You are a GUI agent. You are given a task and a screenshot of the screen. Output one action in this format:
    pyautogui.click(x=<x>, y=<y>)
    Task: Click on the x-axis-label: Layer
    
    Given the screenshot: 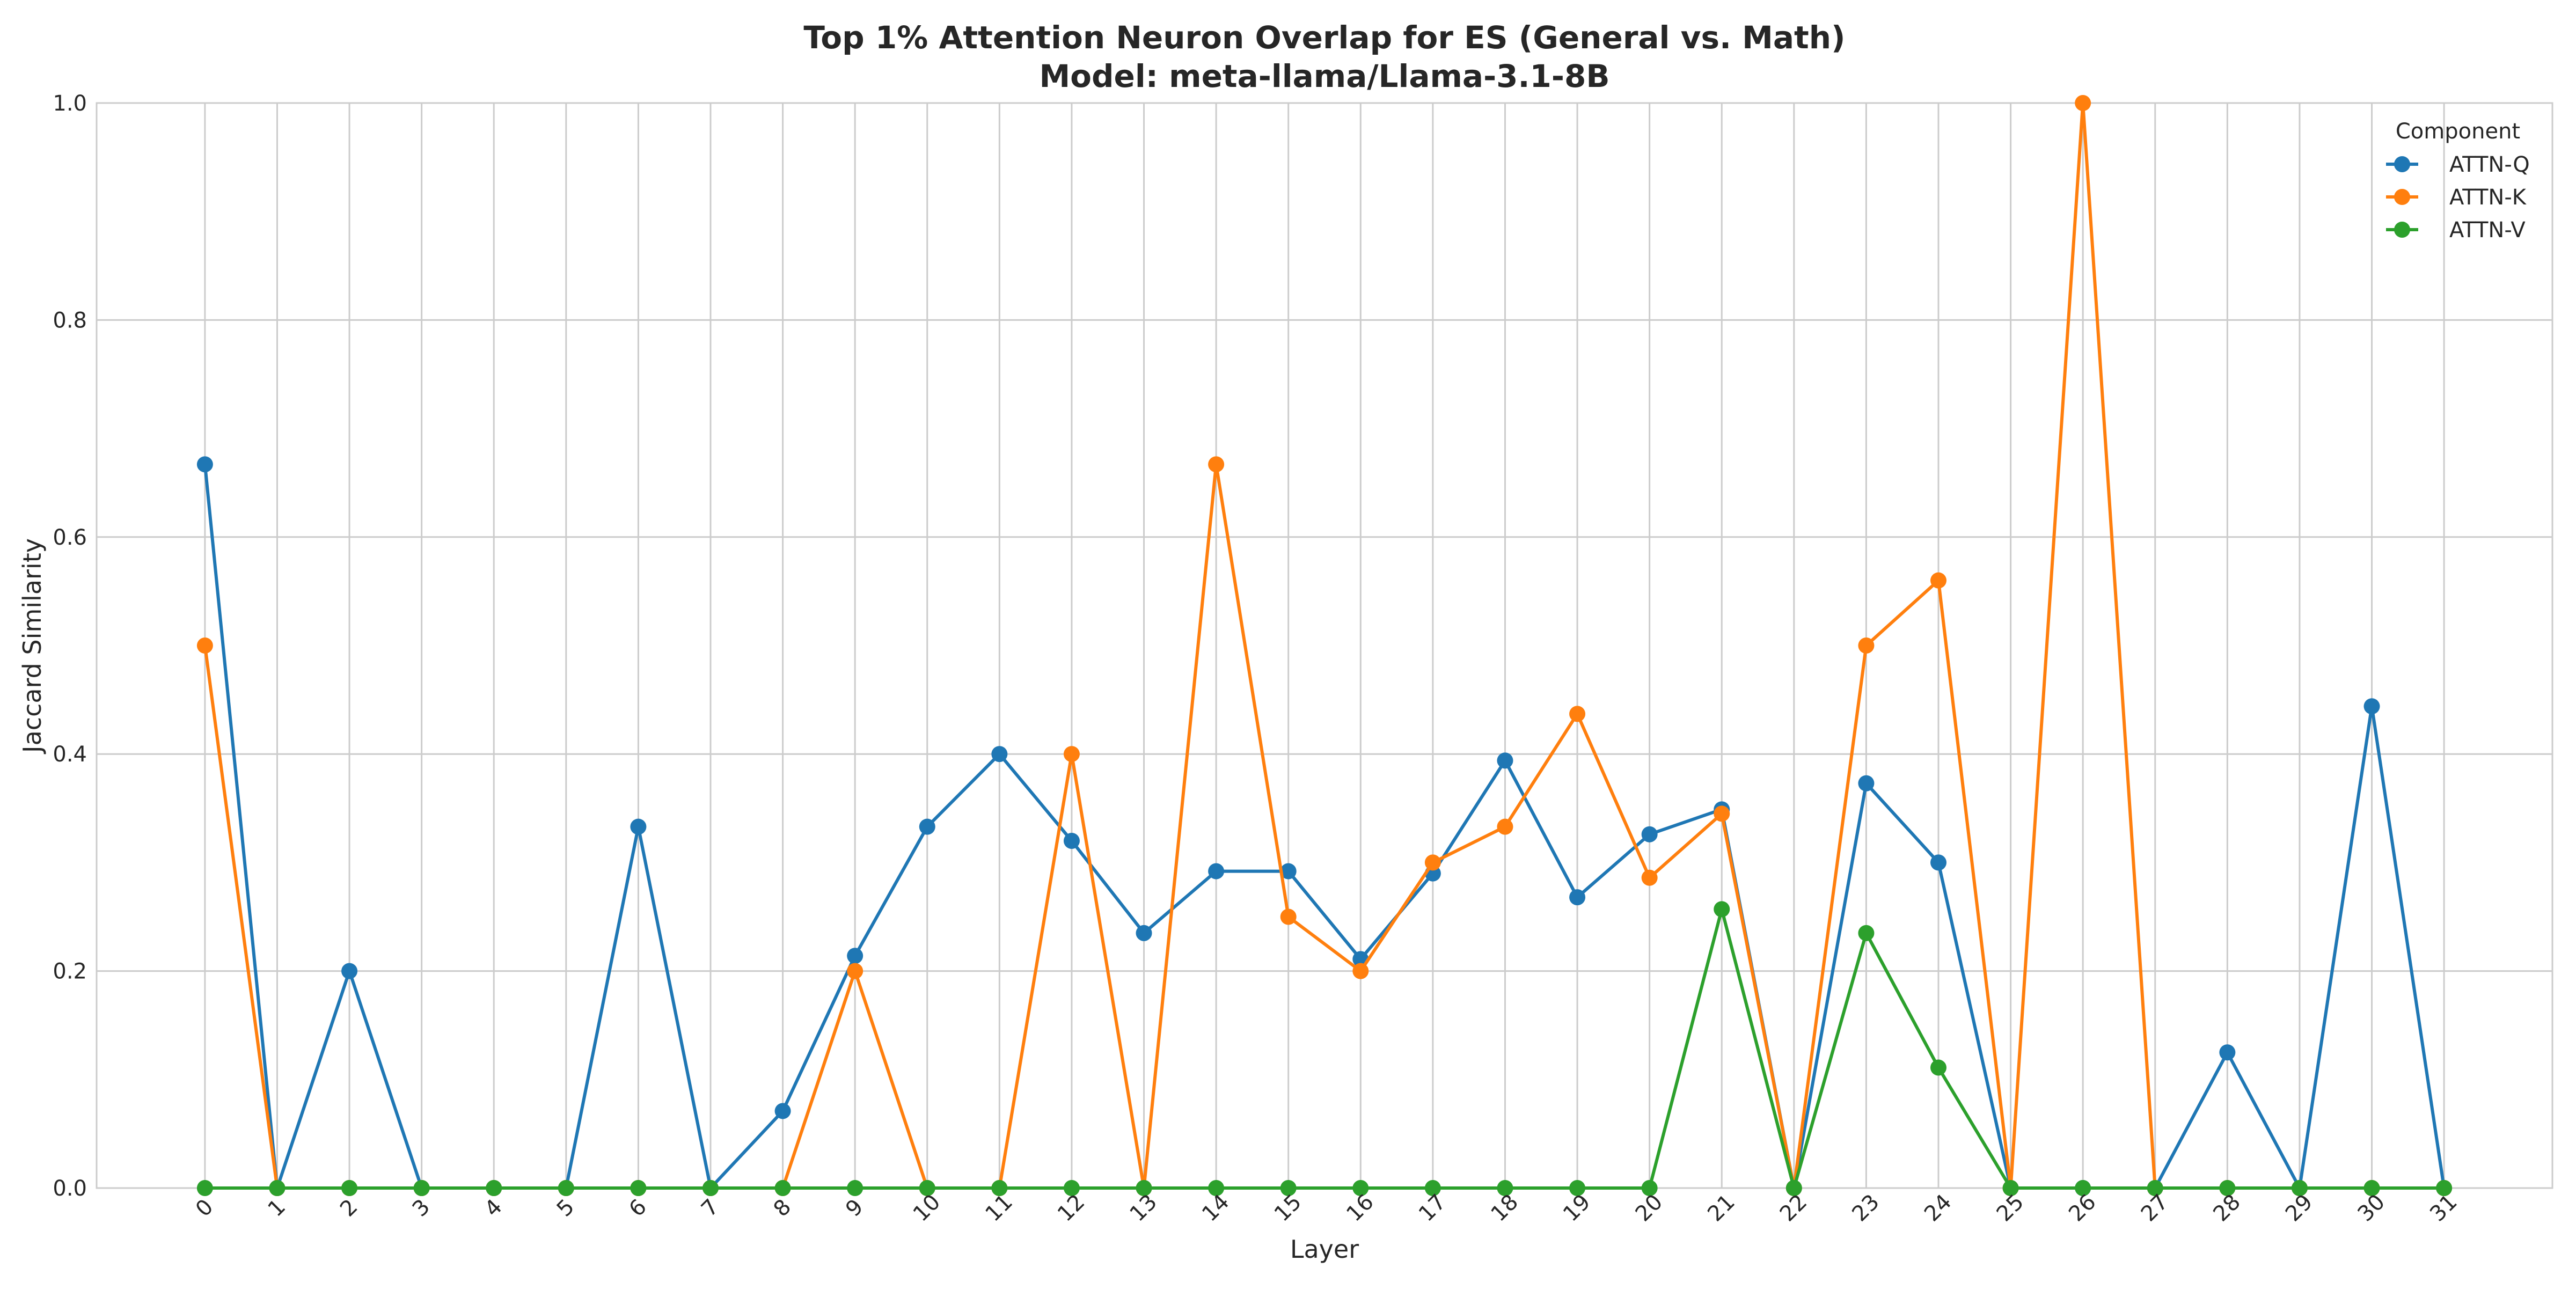 What is the action you would take?
    pyautogui.click(x=1324, y=1249)
    